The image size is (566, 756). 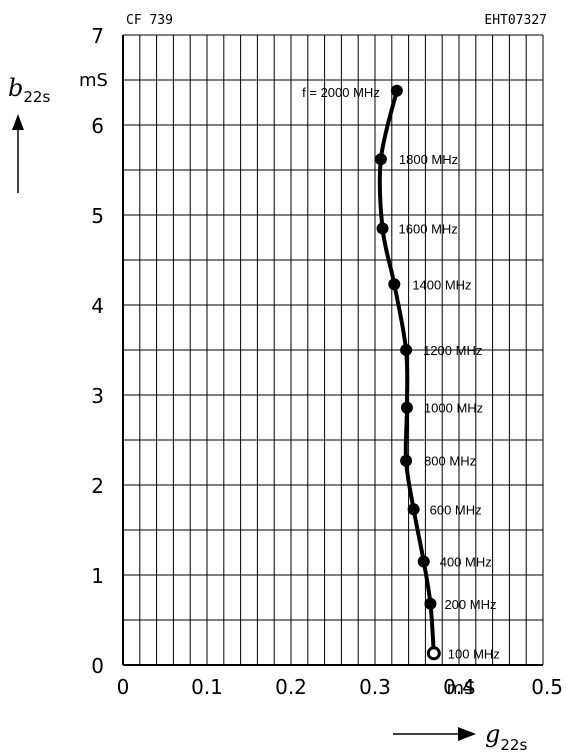 What do you see at coordinates (513, 745) in the screenshot?
I see `x-axis-subscript: 22s` at bounding box center [513, 745].